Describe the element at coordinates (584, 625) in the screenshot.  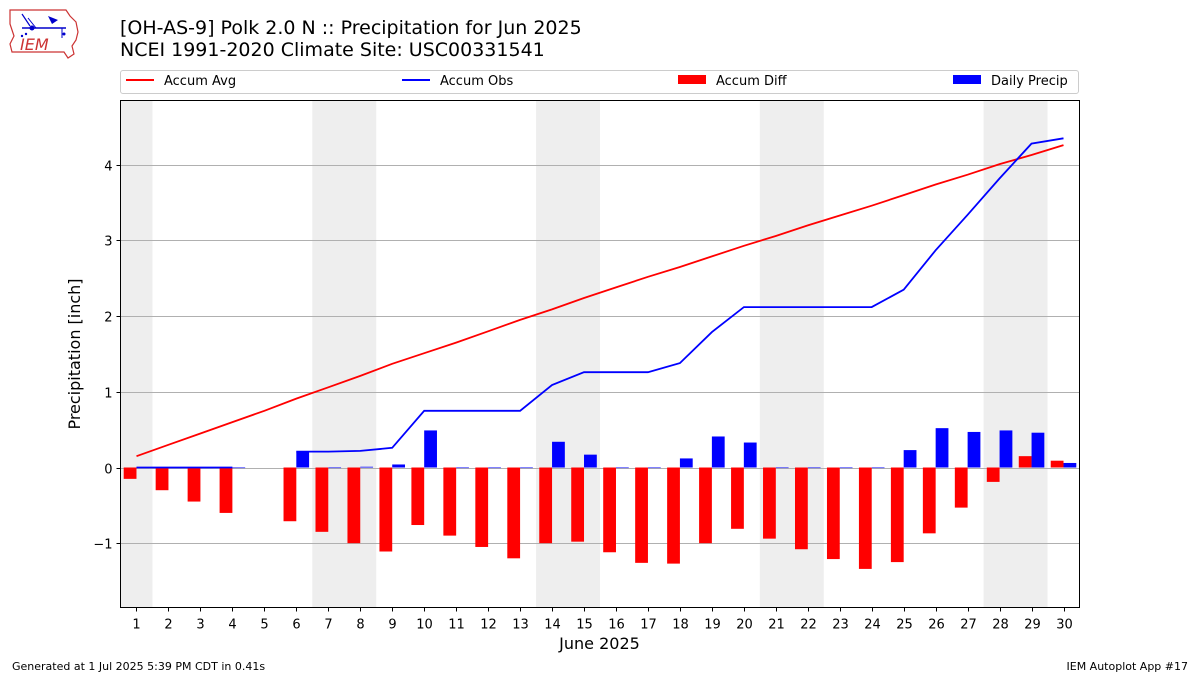
I see `x-tick-label: 15` at that location.